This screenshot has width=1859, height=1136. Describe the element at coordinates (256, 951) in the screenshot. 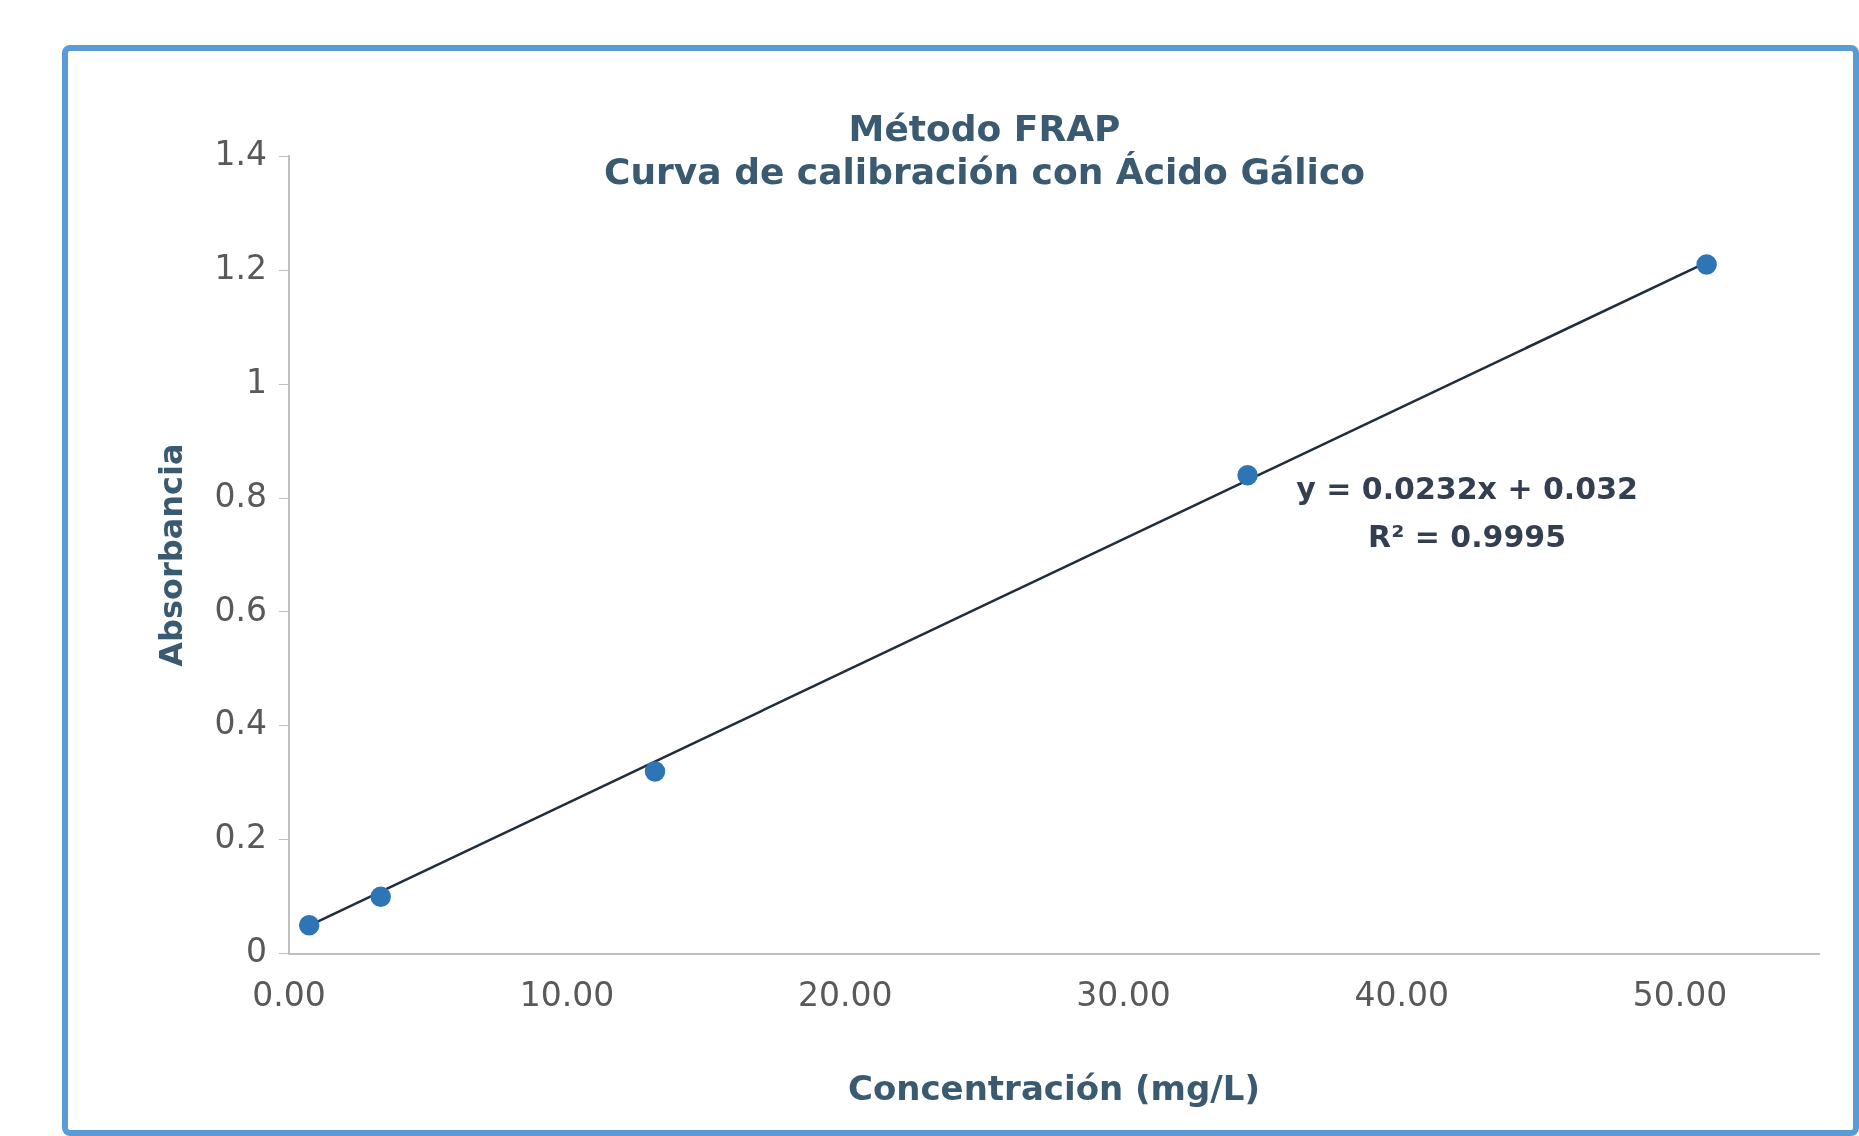

I see `y-tick-label: 0` at that location.